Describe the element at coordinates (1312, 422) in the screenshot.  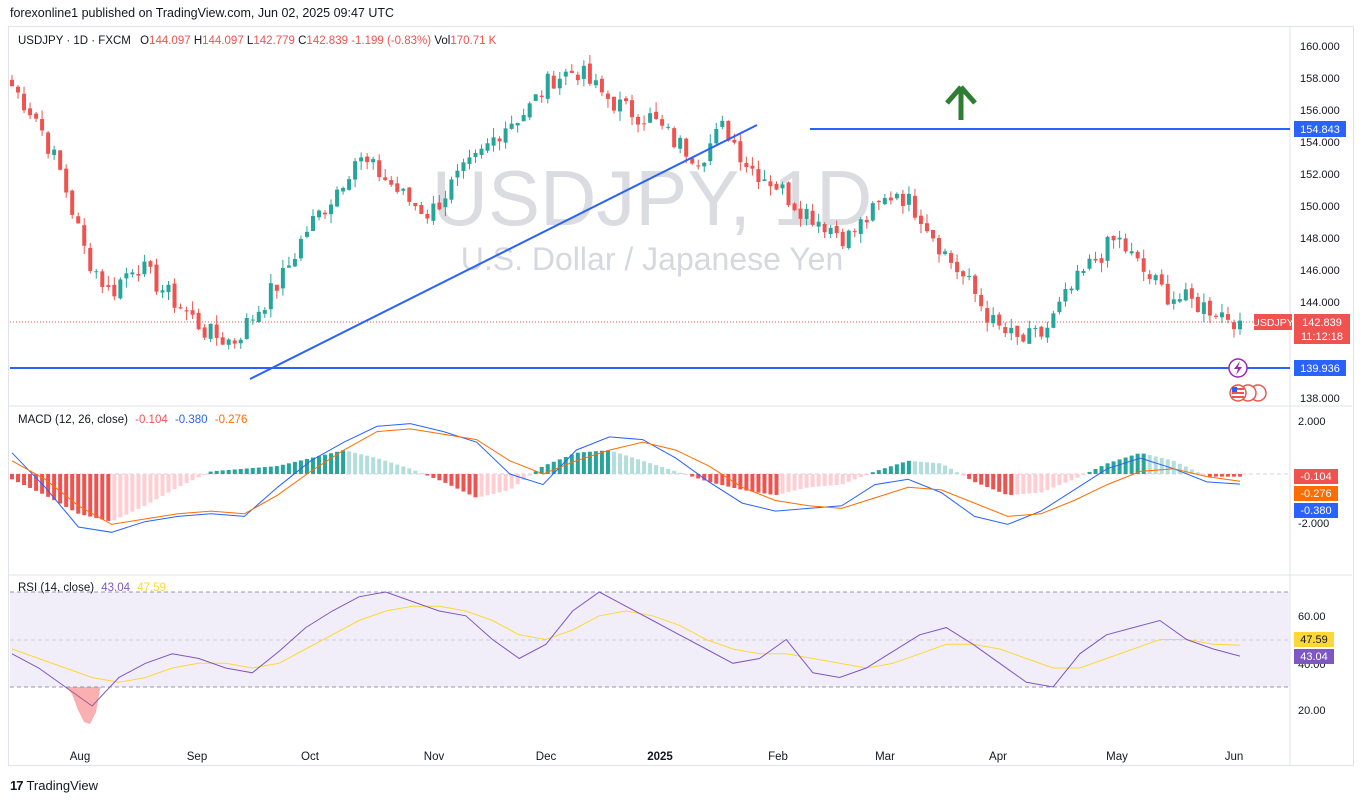
I see `macd-tick: 2.000` at that location.